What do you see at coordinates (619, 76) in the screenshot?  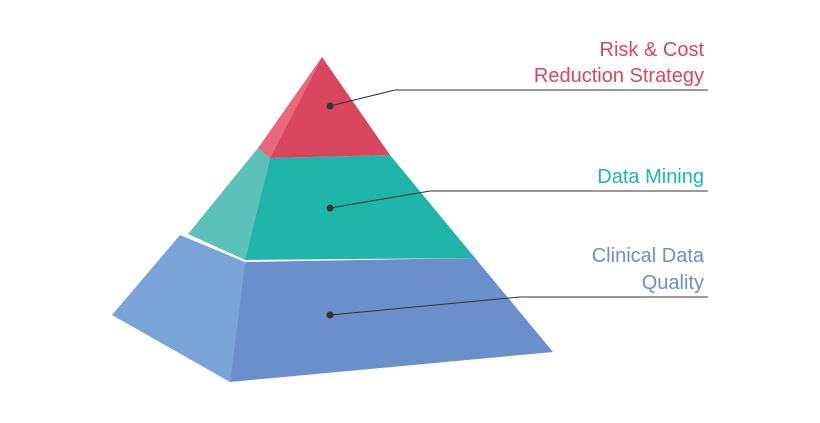 I see `tier-label: Reduction Strategy` at bounding box center [619, 76].